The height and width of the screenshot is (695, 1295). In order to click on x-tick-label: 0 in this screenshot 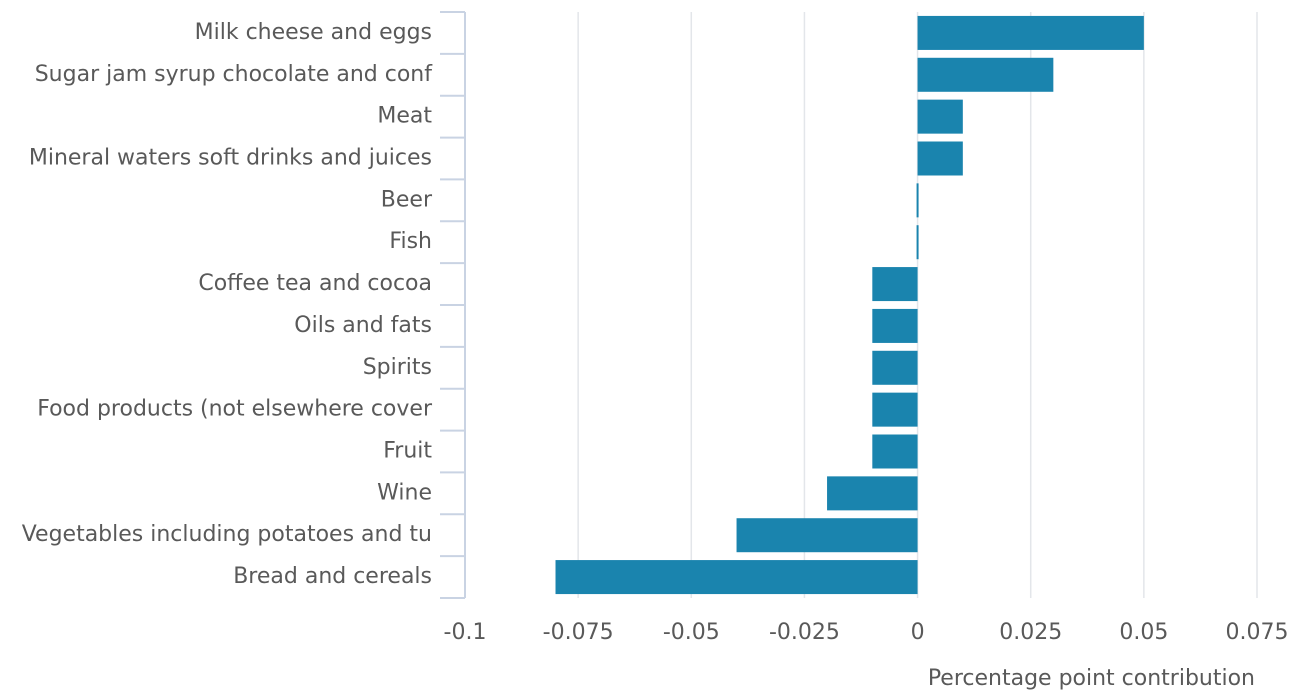, I will do `click(918, 632)`.